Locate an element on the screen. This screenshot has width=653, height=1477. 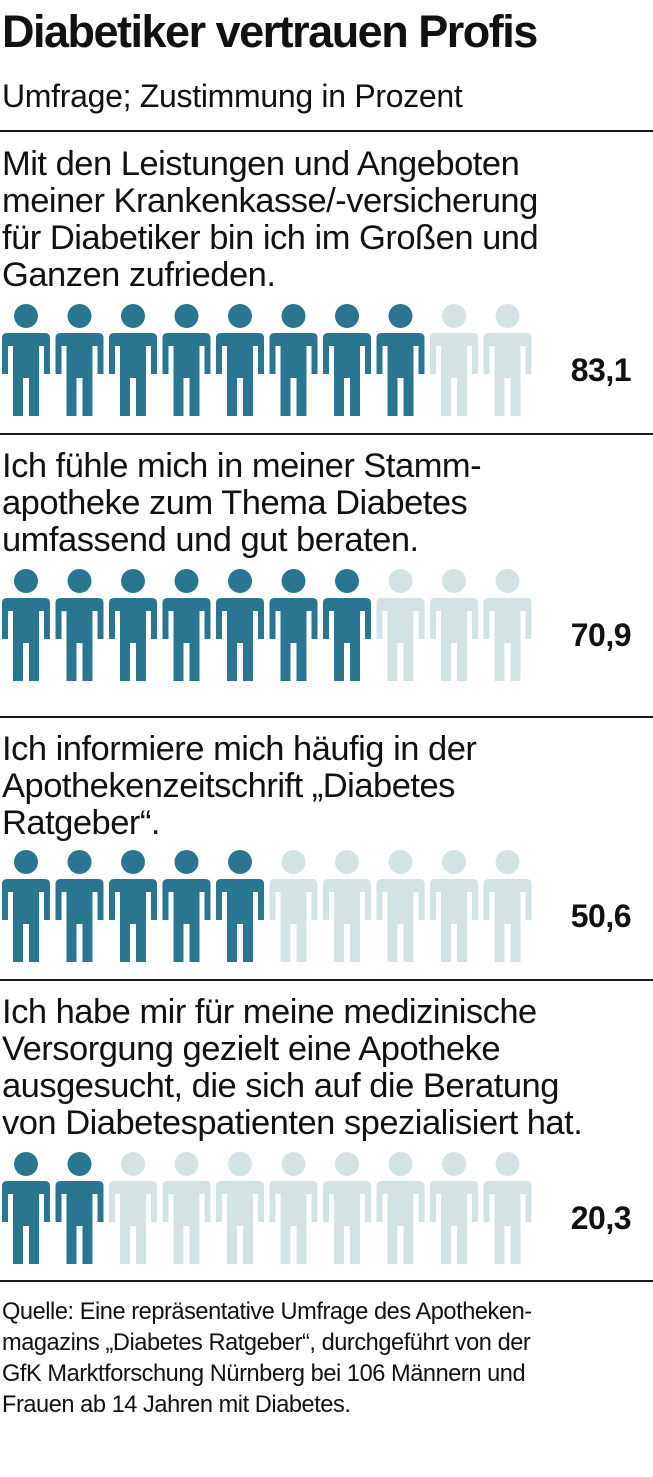
source-line: Frauen ab 14 Jahren mit Diabetes. is located at coordinates (176, 1405).